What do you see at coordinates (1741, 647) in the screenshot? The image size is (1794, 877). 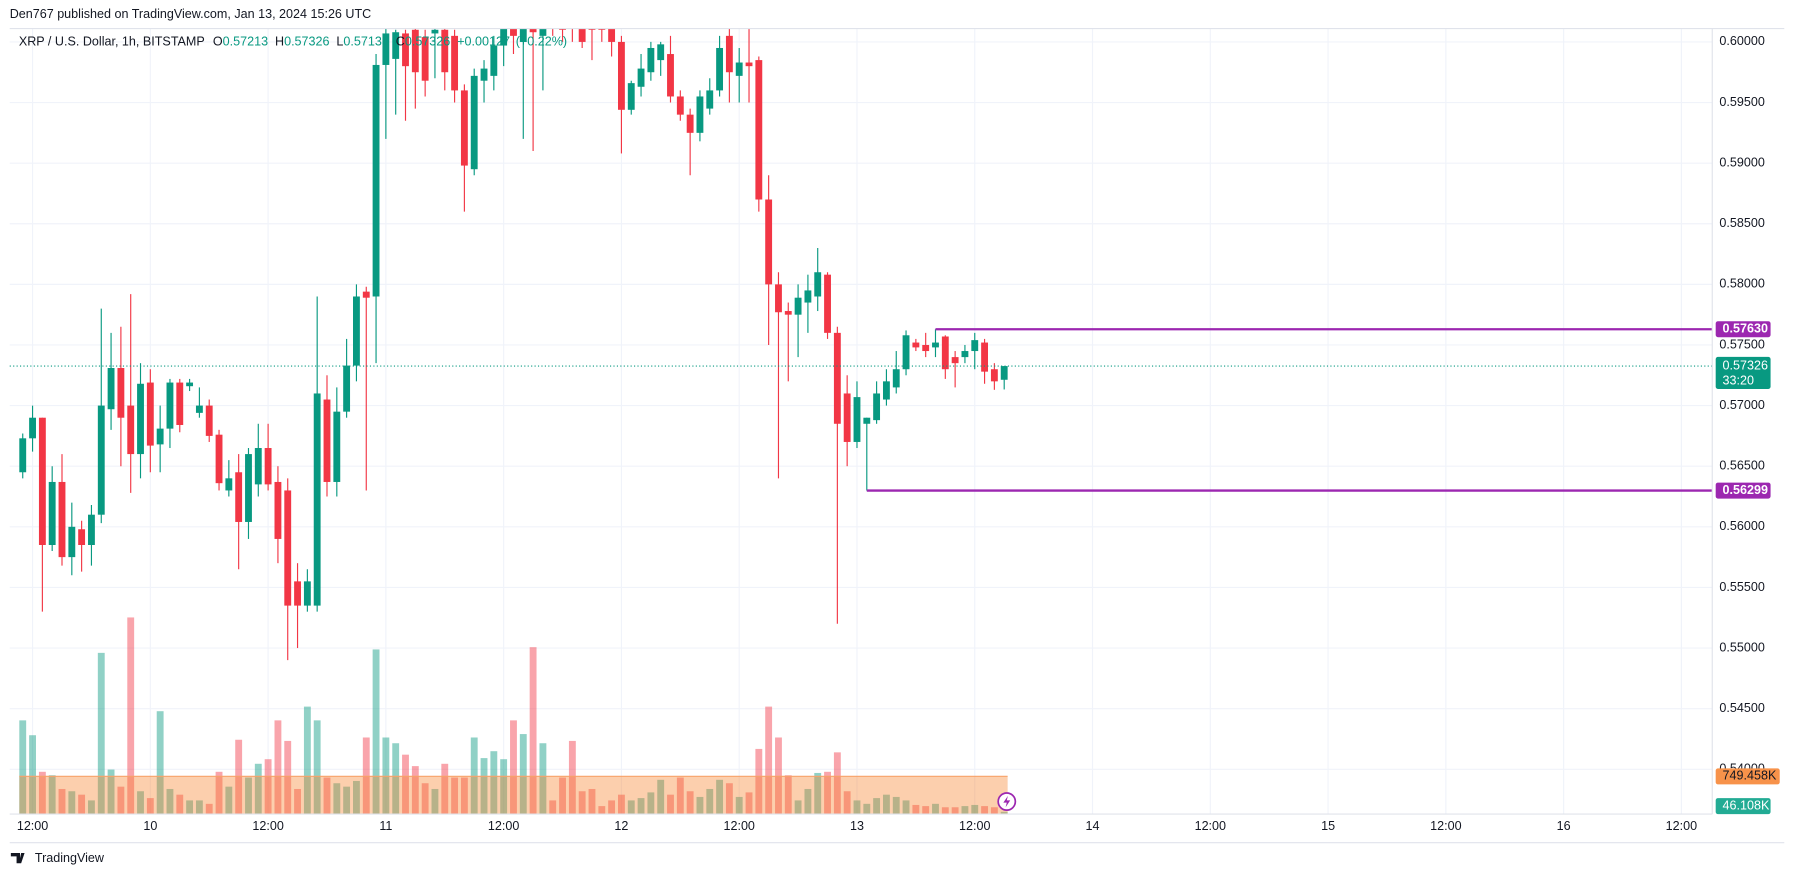 I see `y-tick-label: 0.55000` at bounding box center [1741, 647].